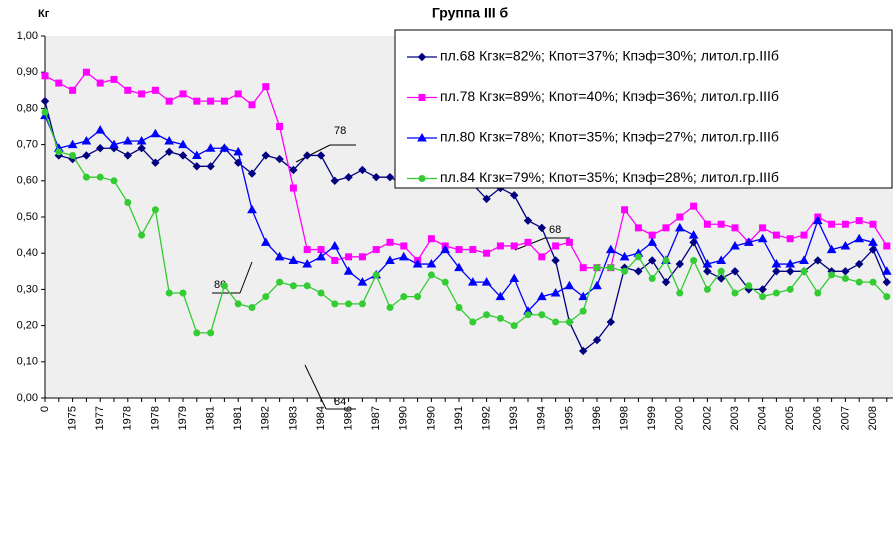 This screenshot has height=548, width=893. Describe the element at coordinates (555, 230) in the screenshot. I see `annotation: 68` at that location.